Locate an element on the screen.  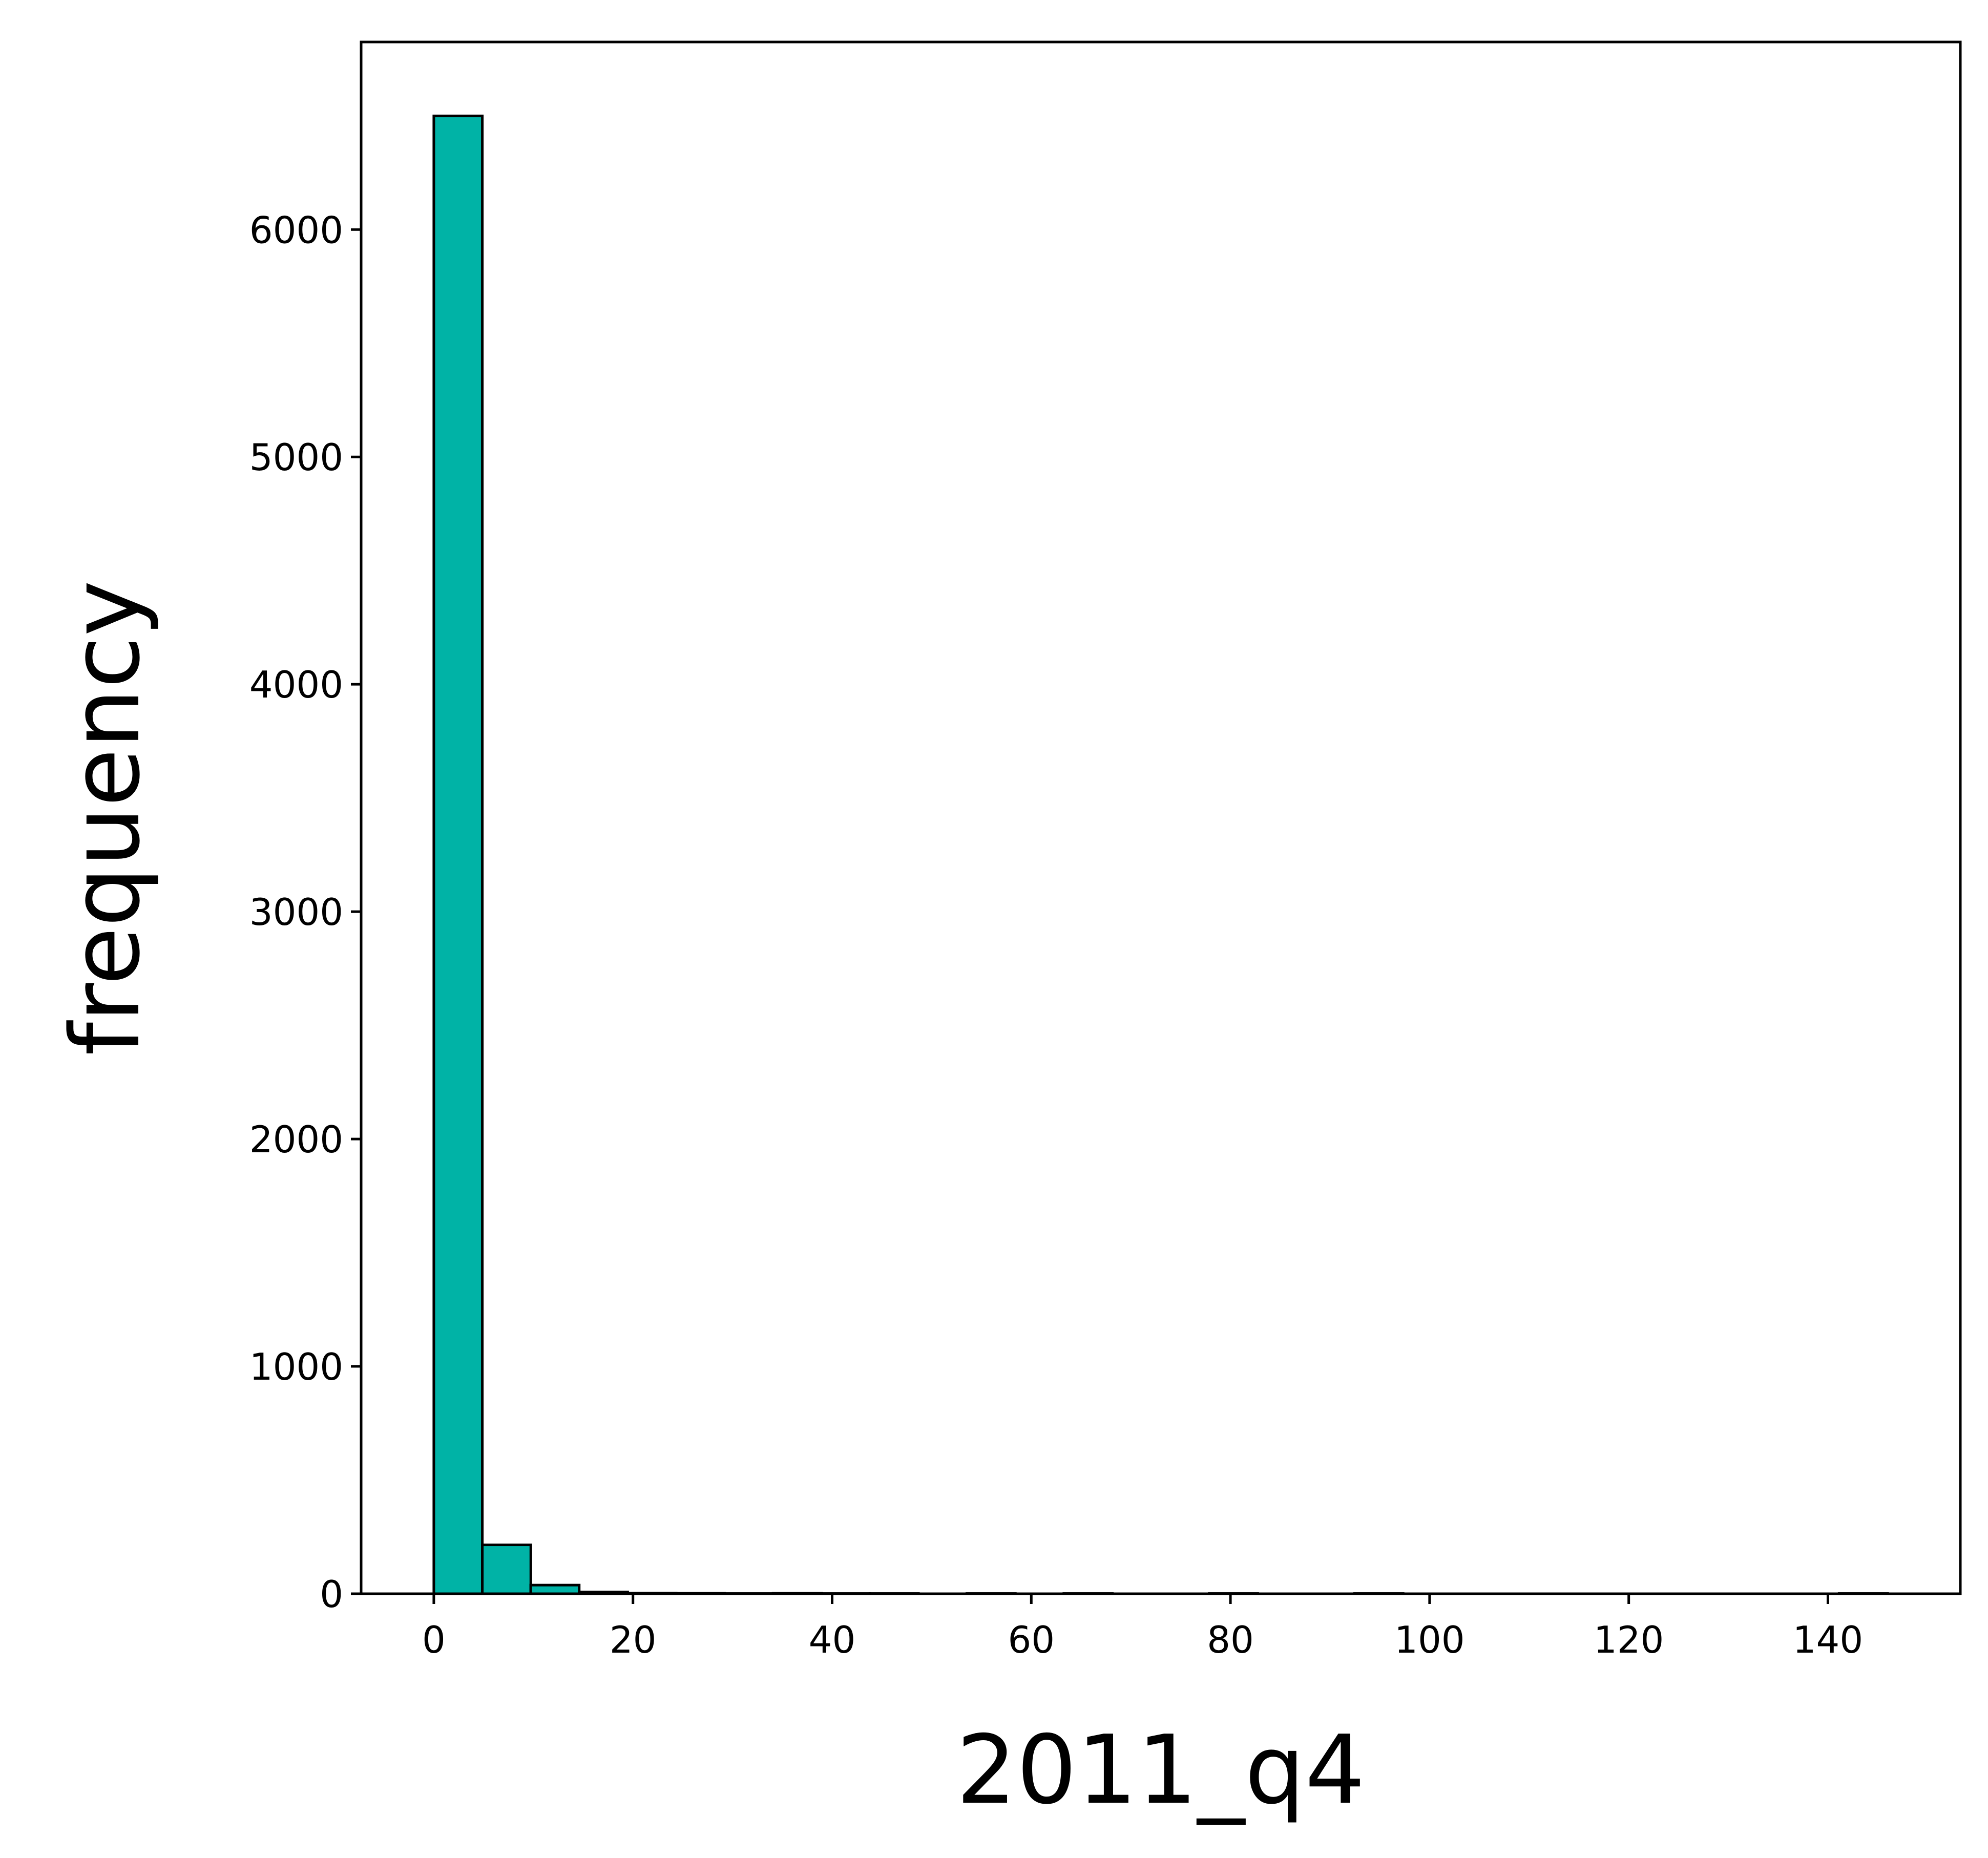
y-axis-title: frequency is located at coordinates (105, 817).